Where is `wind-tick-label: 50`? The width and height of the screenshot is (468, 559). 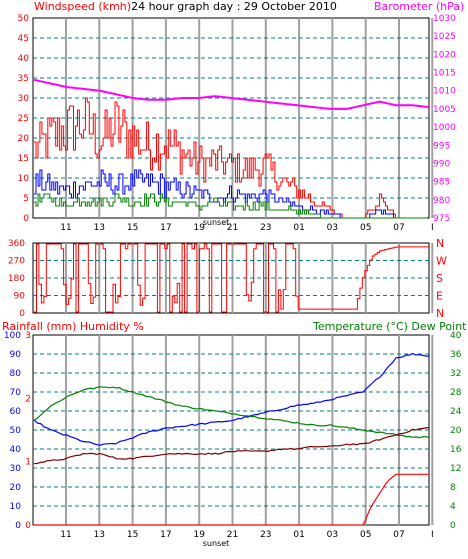 wind-tick-label: 50 is located at coordinates (24, 19).